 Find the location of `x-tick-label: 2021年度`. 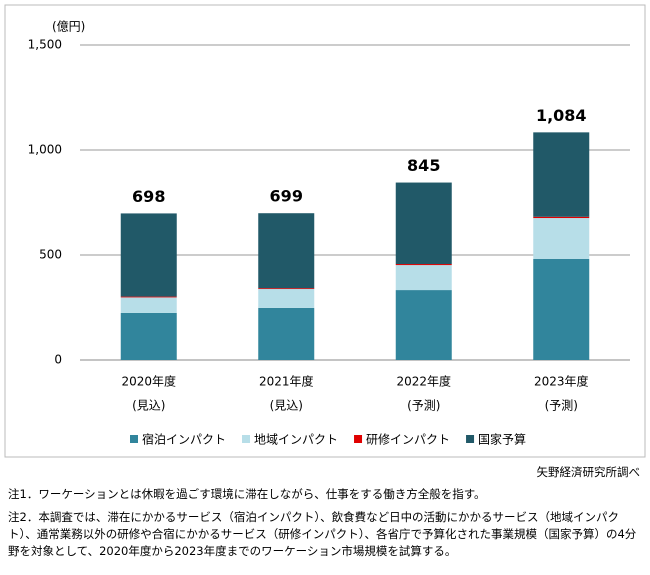

x-tick-label: 2021年度 is located at coordinates (286, 381).